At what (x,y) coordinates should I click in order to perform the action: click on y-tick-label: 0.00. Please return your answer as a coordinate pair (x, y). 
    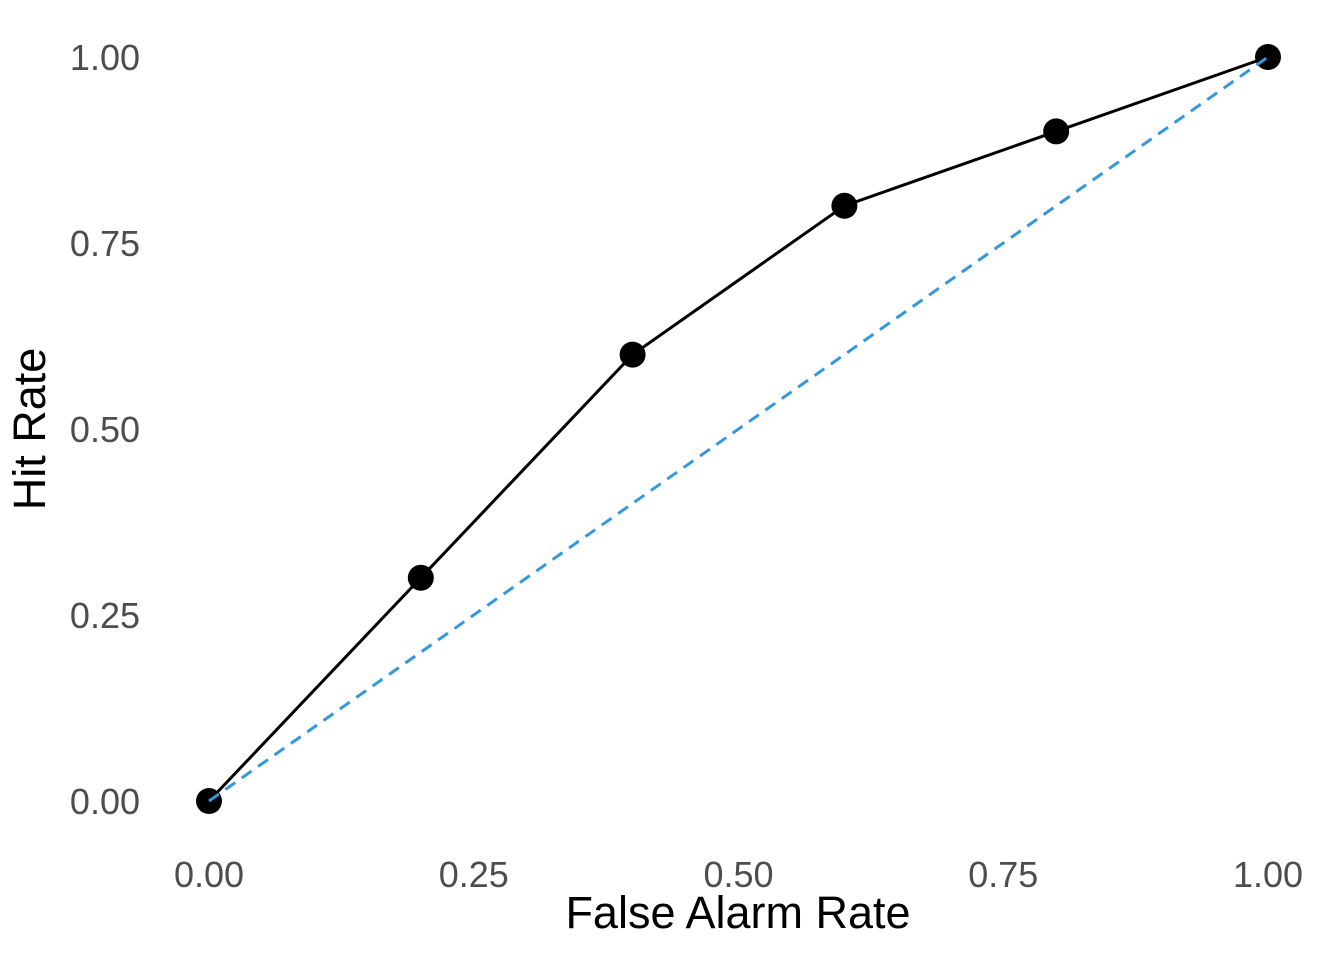
    Looking at the image, I should click on (105, 801).